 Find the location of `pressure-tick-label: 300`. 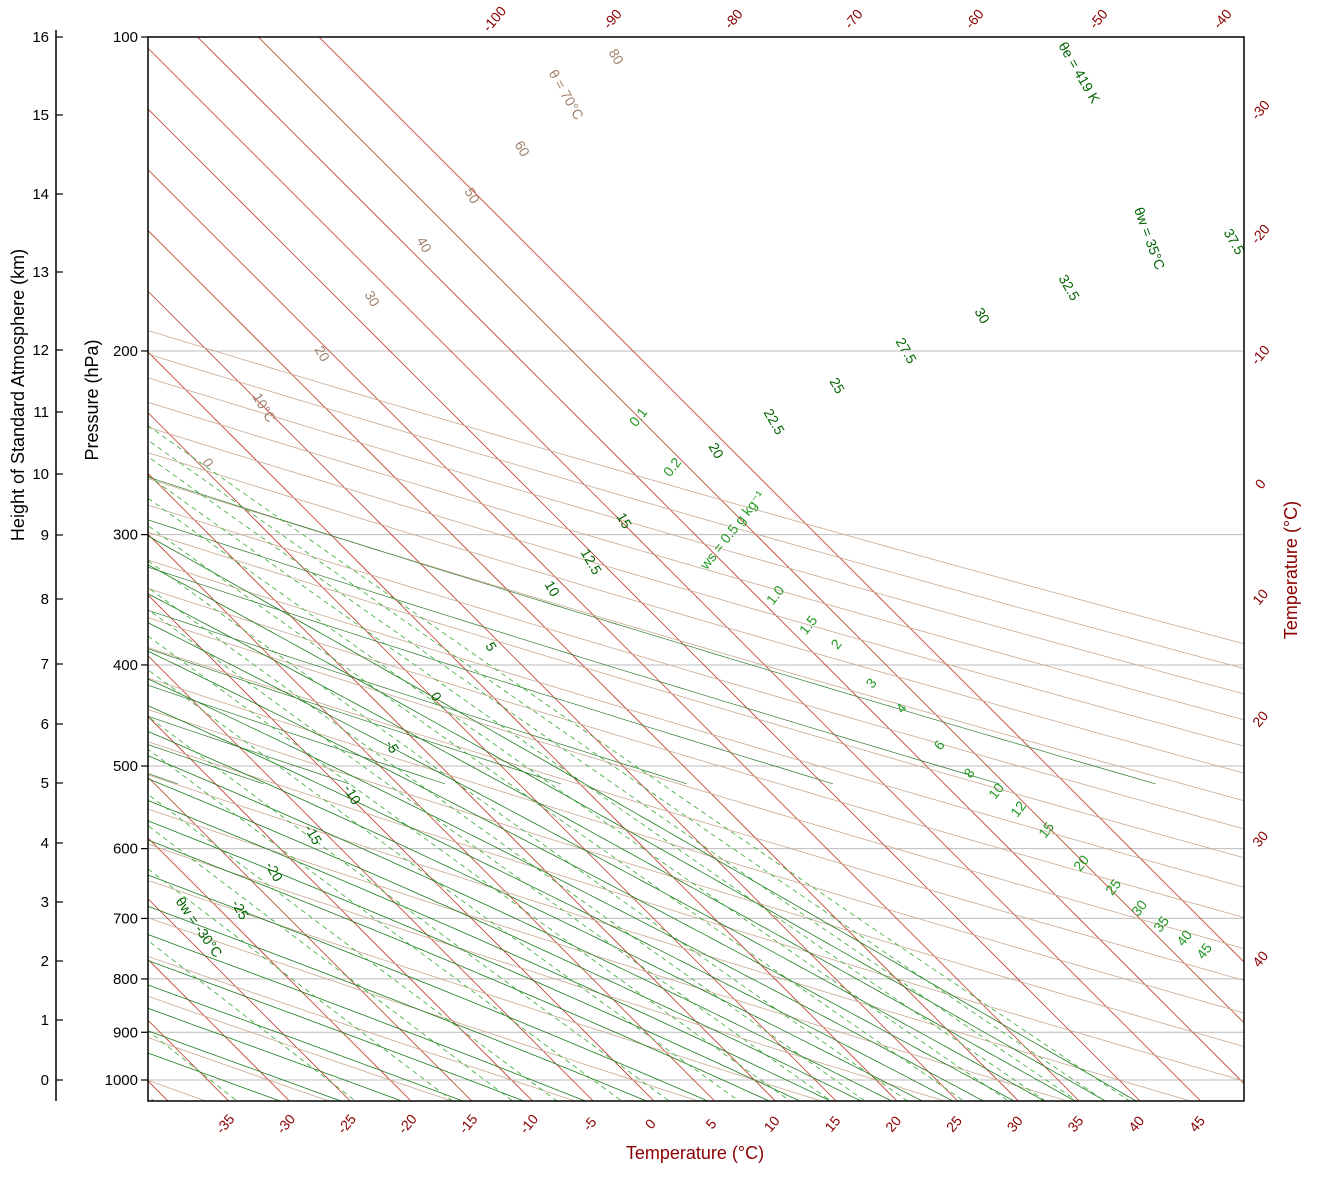

pressure-tick-label: 300 is located at coordinates (125, 535).